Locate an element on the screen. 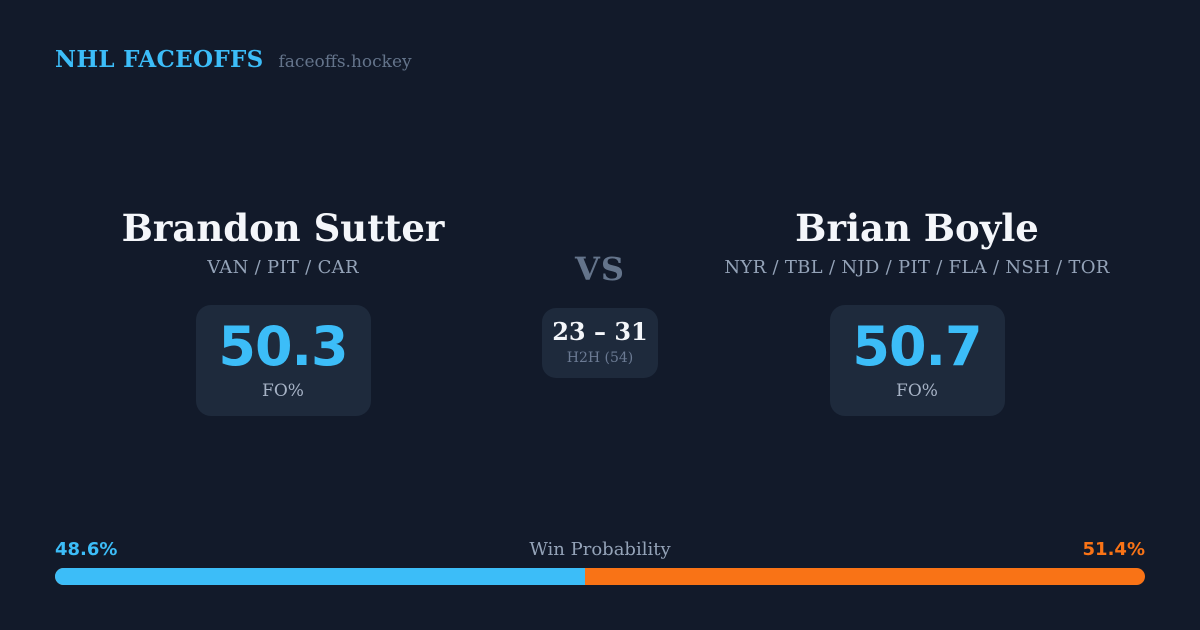  fo-pct-label-left: FO% is located at coordinates (283, 390).